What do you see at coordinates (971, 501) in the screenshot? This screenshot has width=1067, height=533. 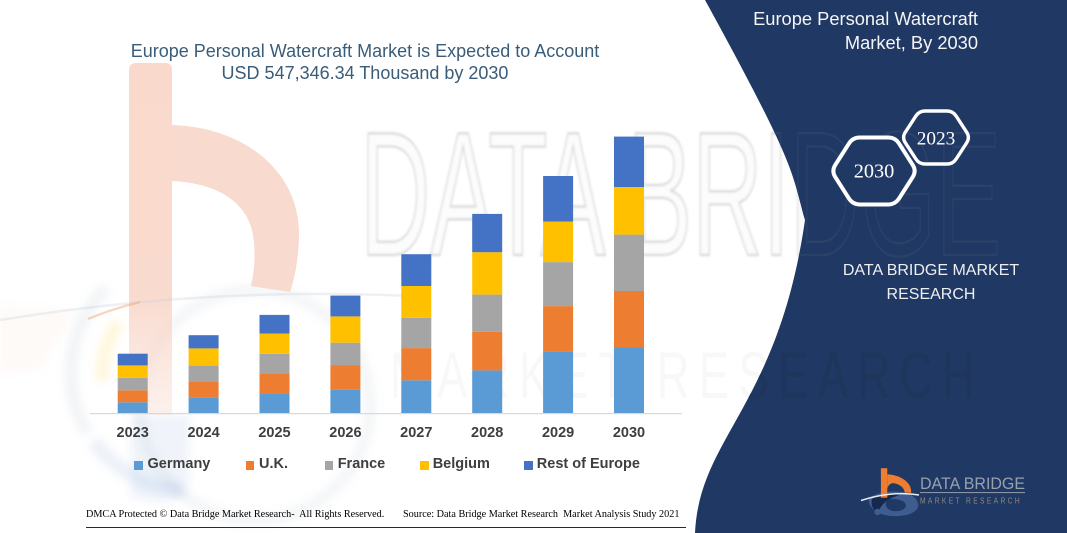 I see `svg-text: MARKET RESEARCH` at bounding box center [971, 501].